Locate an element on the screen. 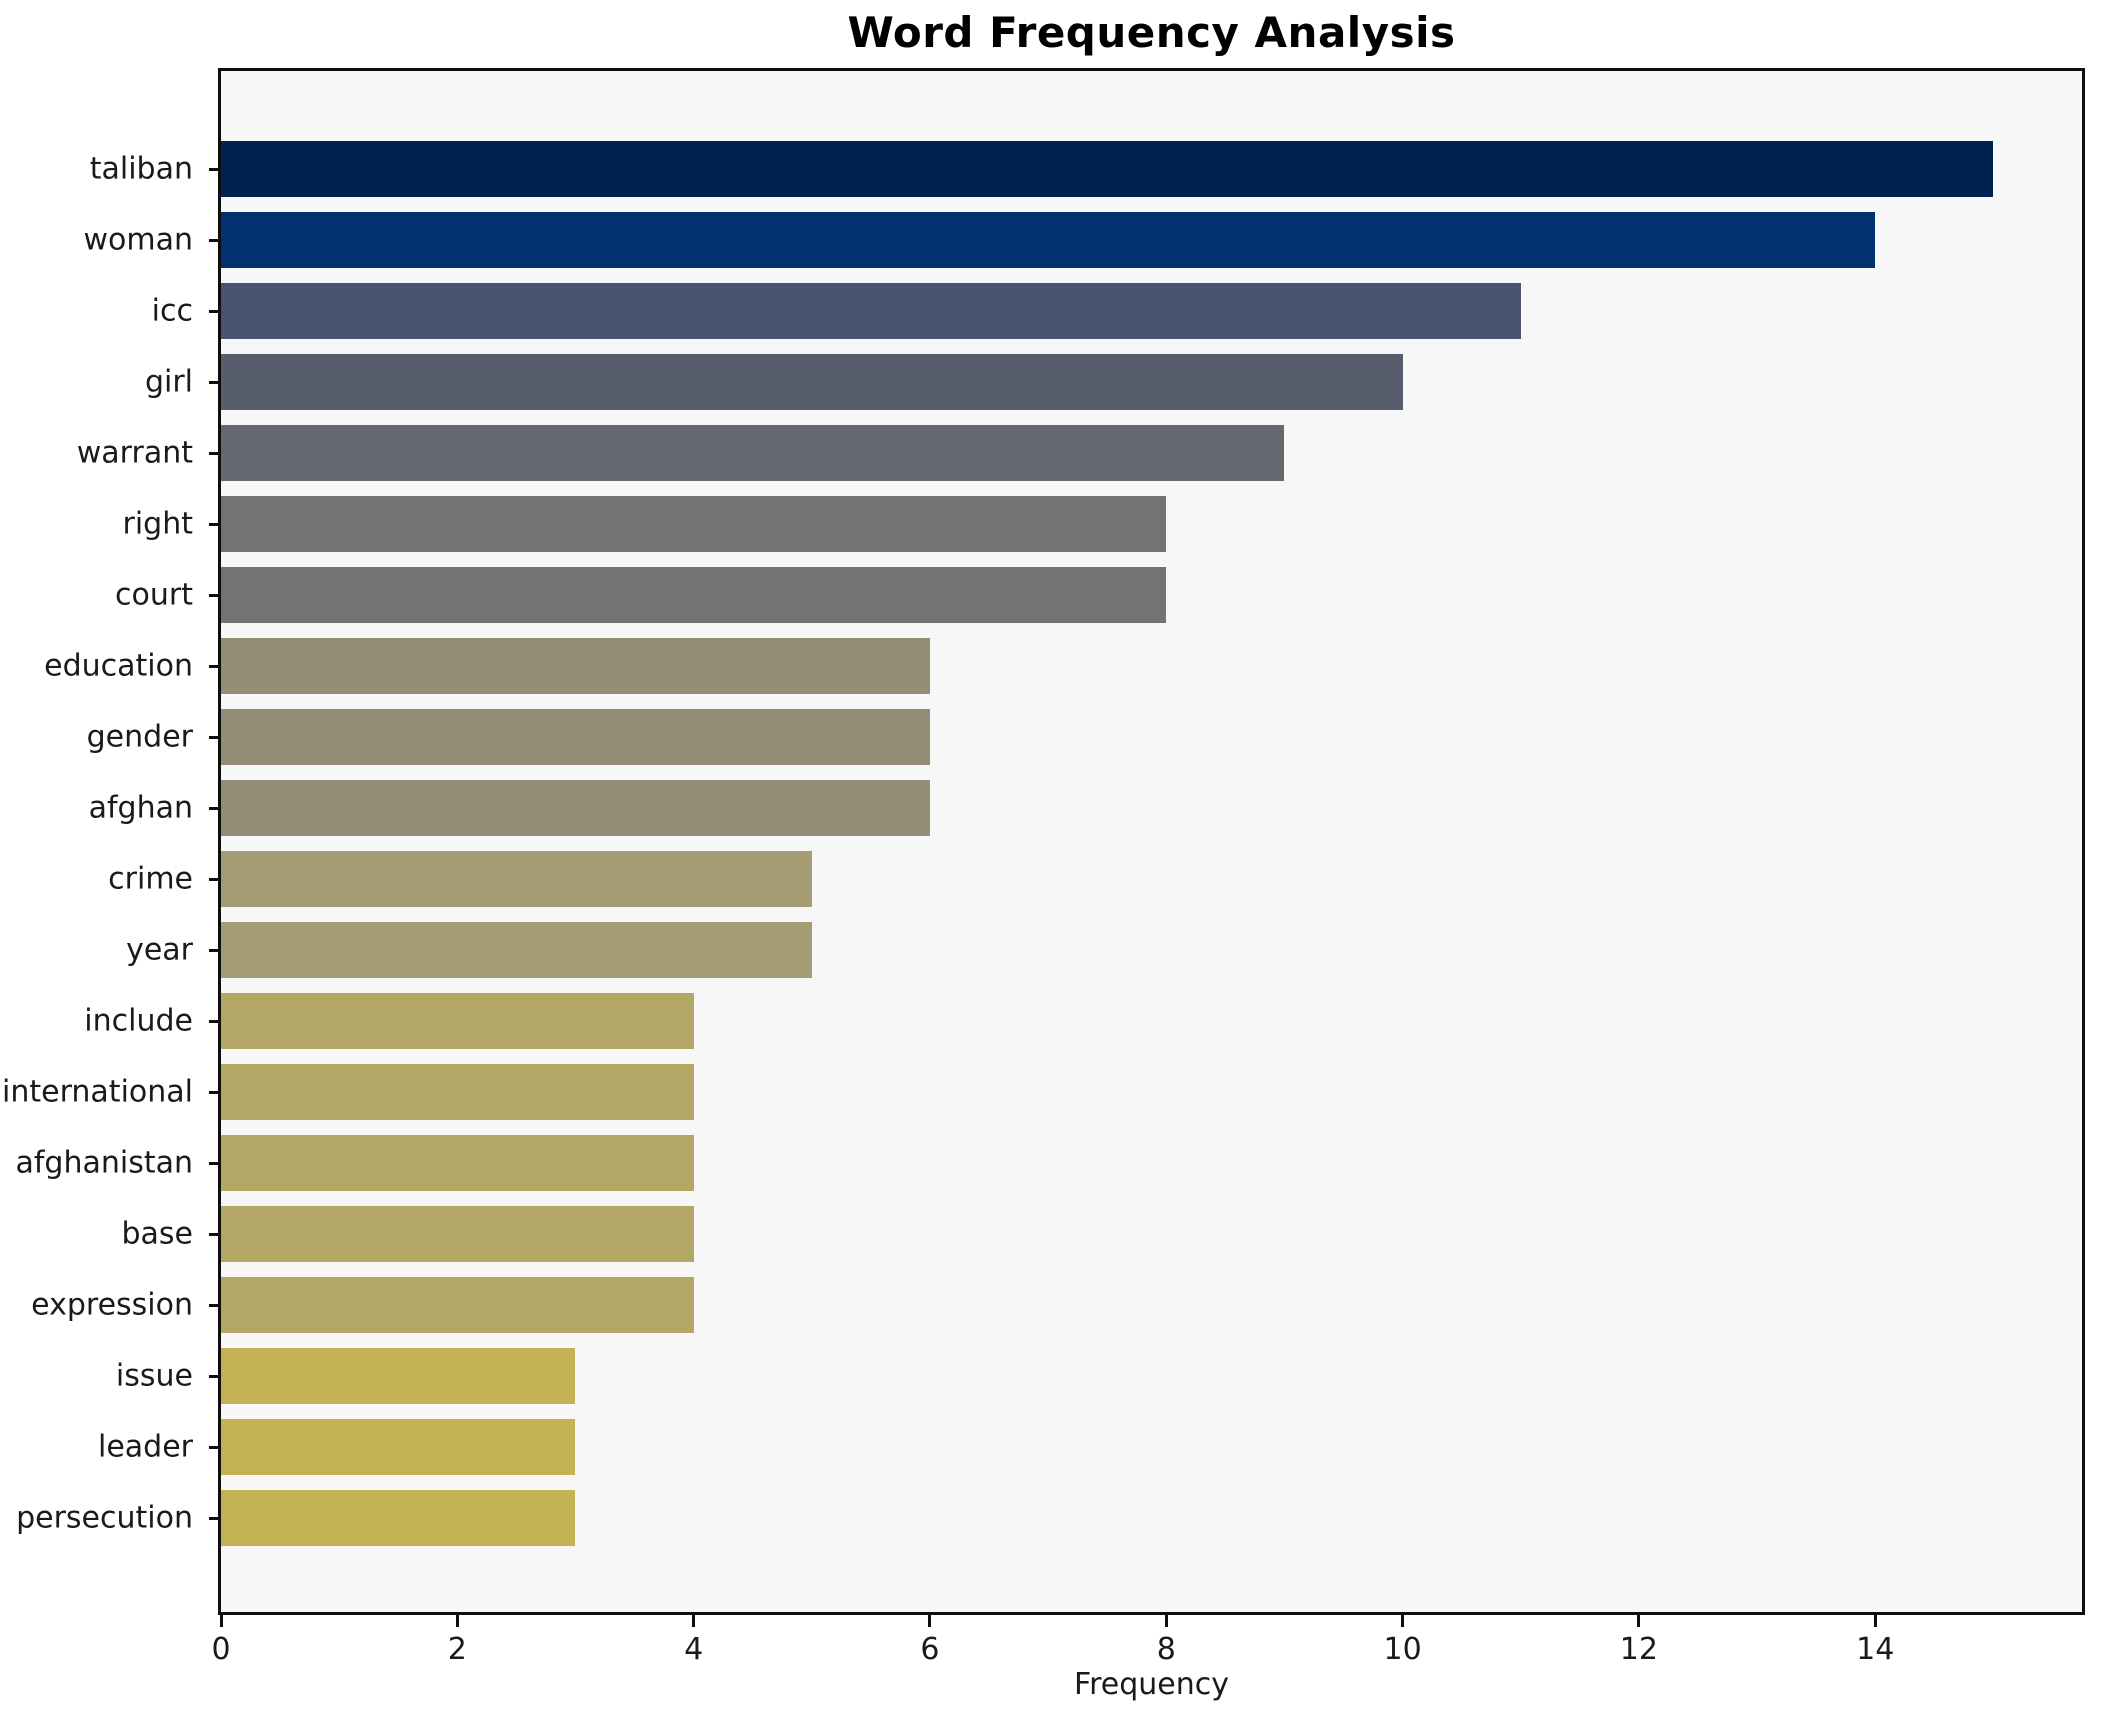 The image size is (2101, 1722). y-tick-mark-gender is located at coordinates (215, 737).